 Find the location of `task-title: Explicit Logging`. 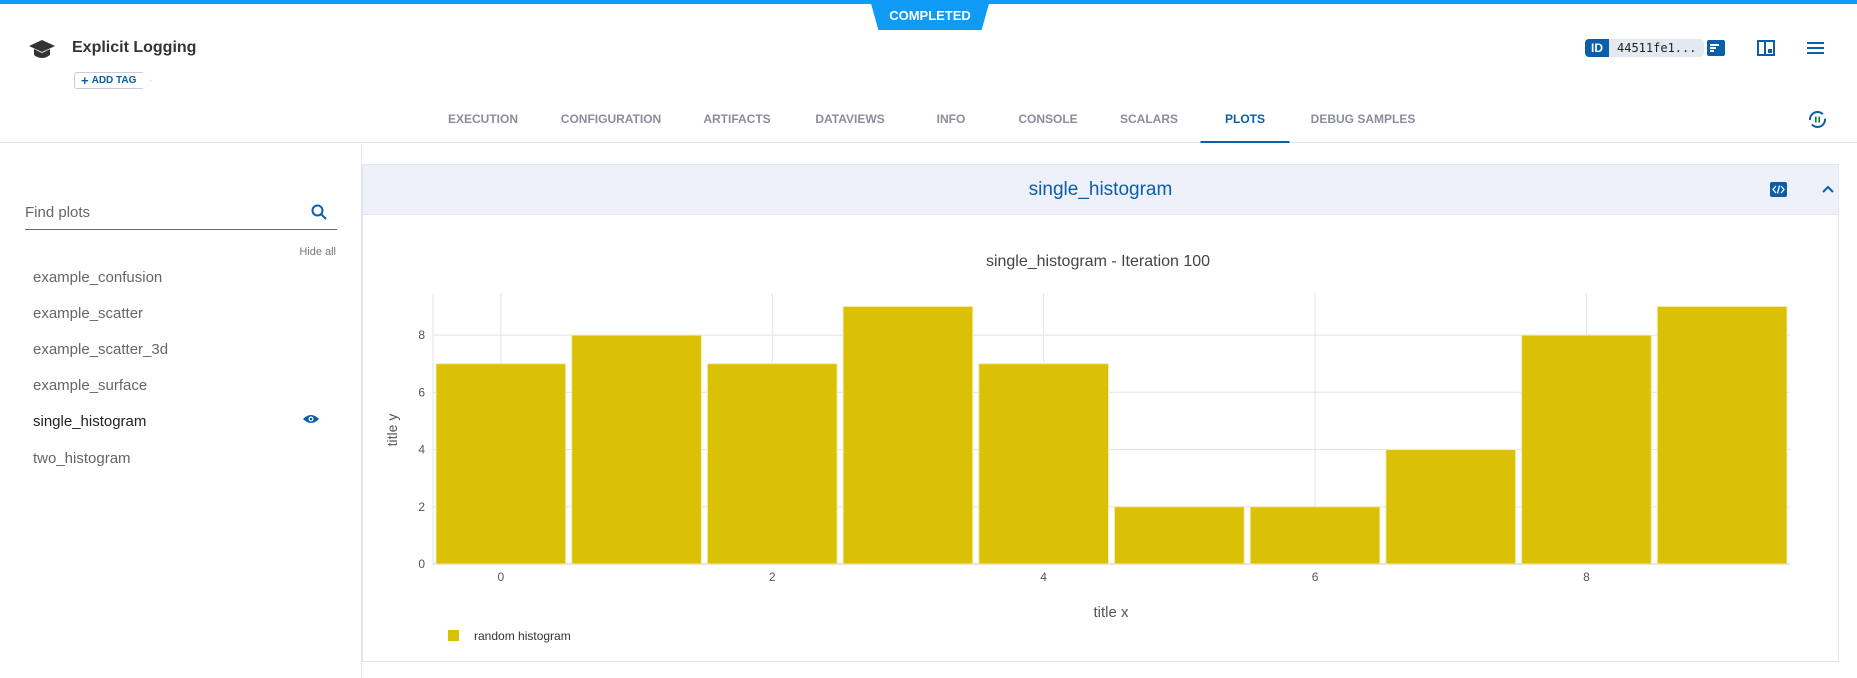

task-title: Explicit Logging is located at coordinates (134, 47).